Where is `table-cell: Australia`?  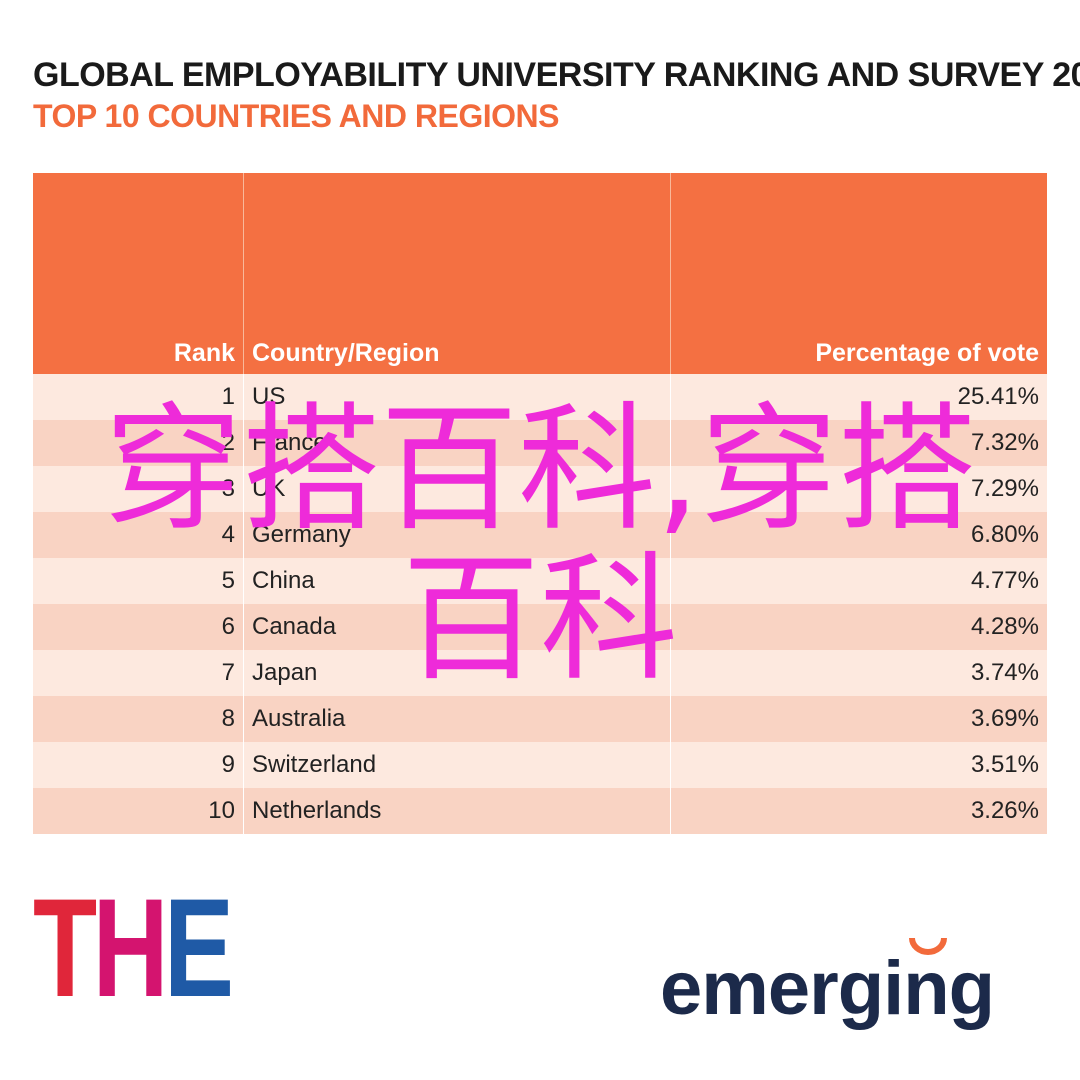
table-cell: Australia is located at coordinates (457, 719).